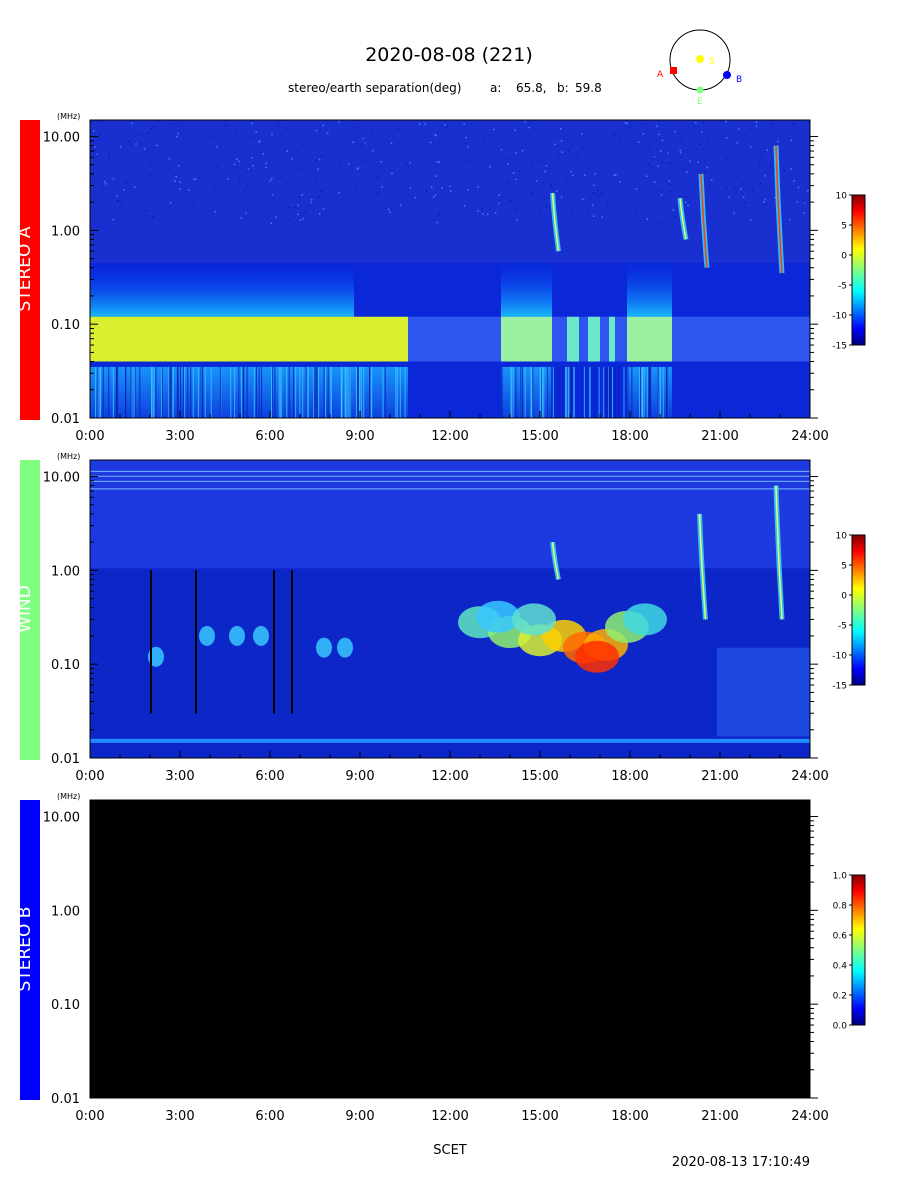  I want to click on panel-band-stereo-b, so click(30, 950).